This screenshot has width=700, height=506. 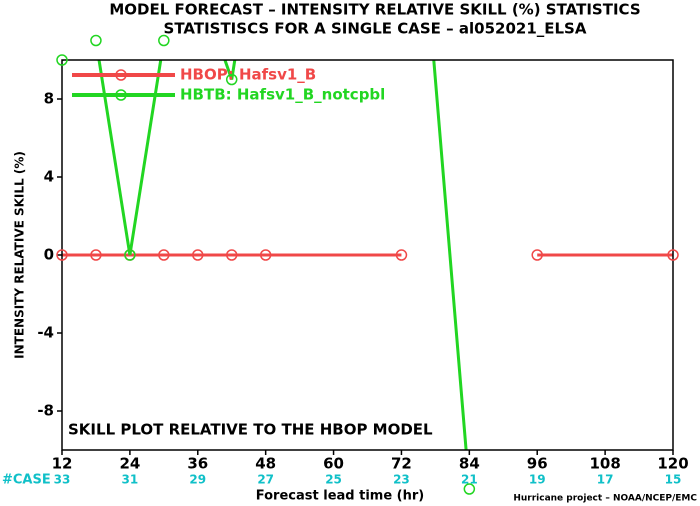 What do you see at coordinates (672, 464) in the screenshot?
I see `x-tick-label: 120` at bounding box center [672, 464].